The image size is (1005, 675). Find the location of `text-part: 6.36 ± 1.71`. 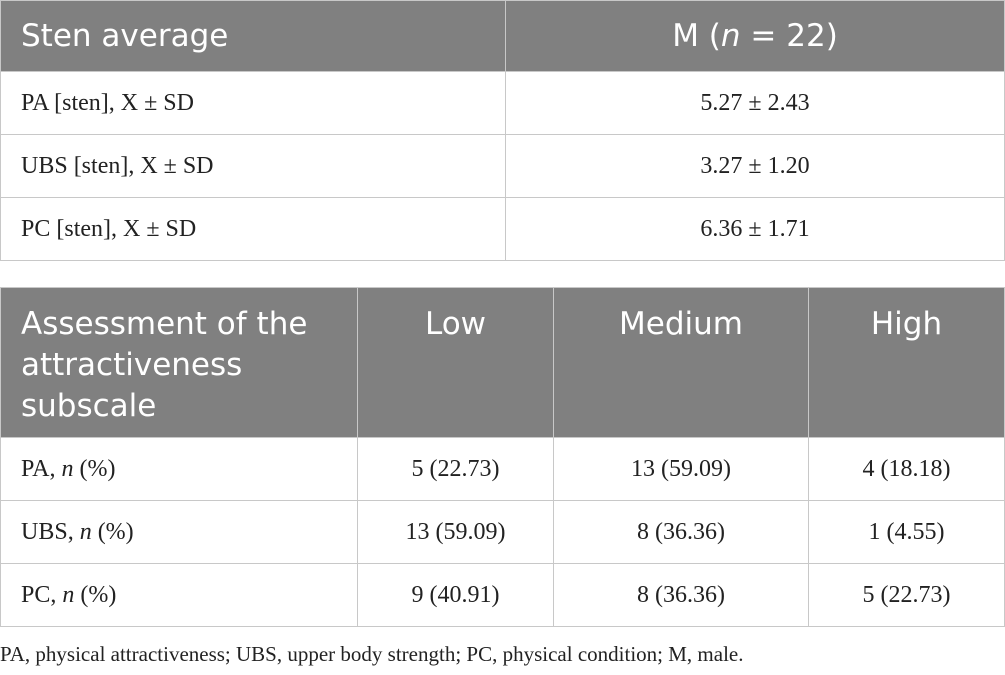

text-part: 6.36 ± 1.71 is located at coordinates (755, 228).